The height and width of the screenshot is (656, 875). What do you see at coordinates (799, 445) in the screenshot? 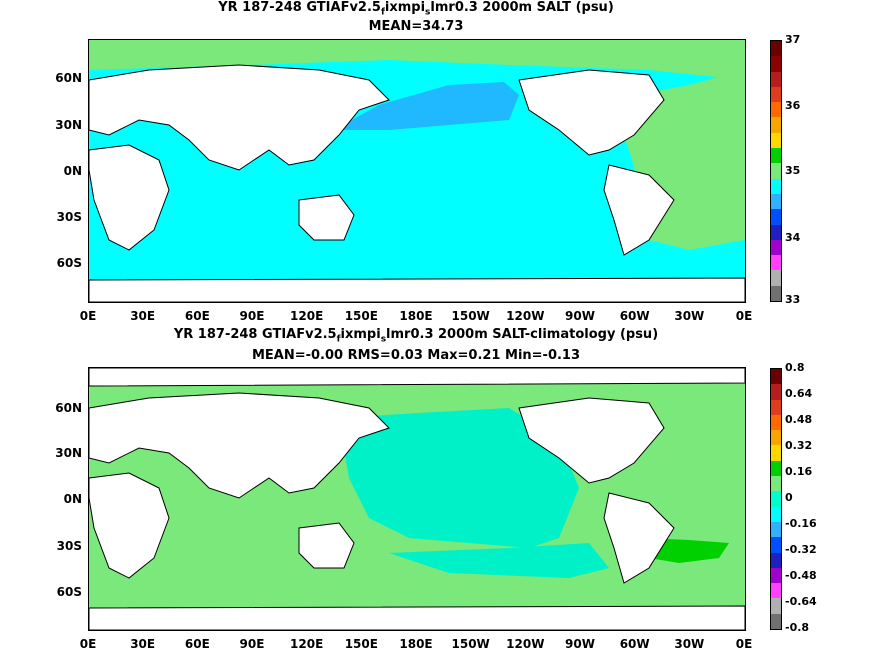
I see `panel2-colorbar-label-0.32: 0.32` at bounding box center [799, 445].